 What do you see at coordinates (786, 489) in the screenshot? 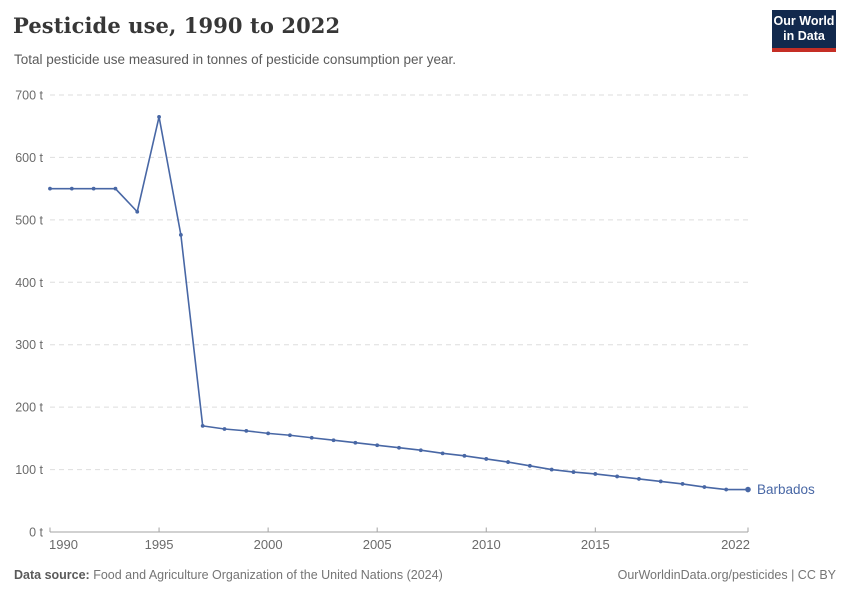
I see `entity-label: Barbados` at bounding box center [786, 489].